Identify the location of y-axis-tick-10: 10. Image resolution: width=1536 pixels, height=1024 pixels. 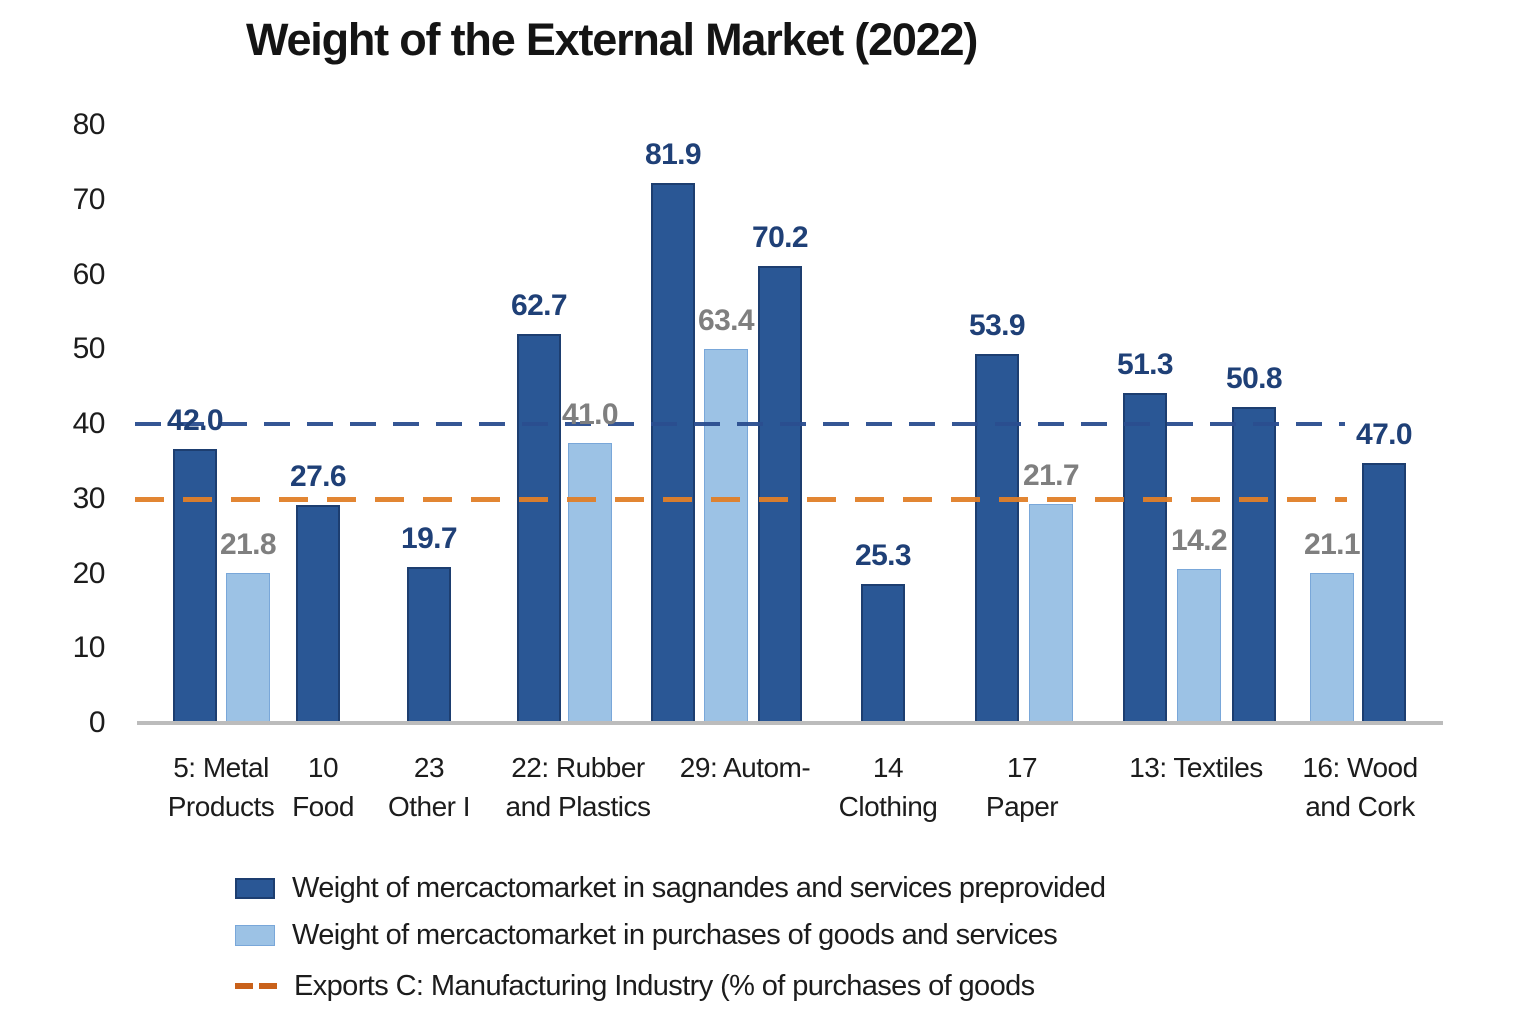
(89, 648).